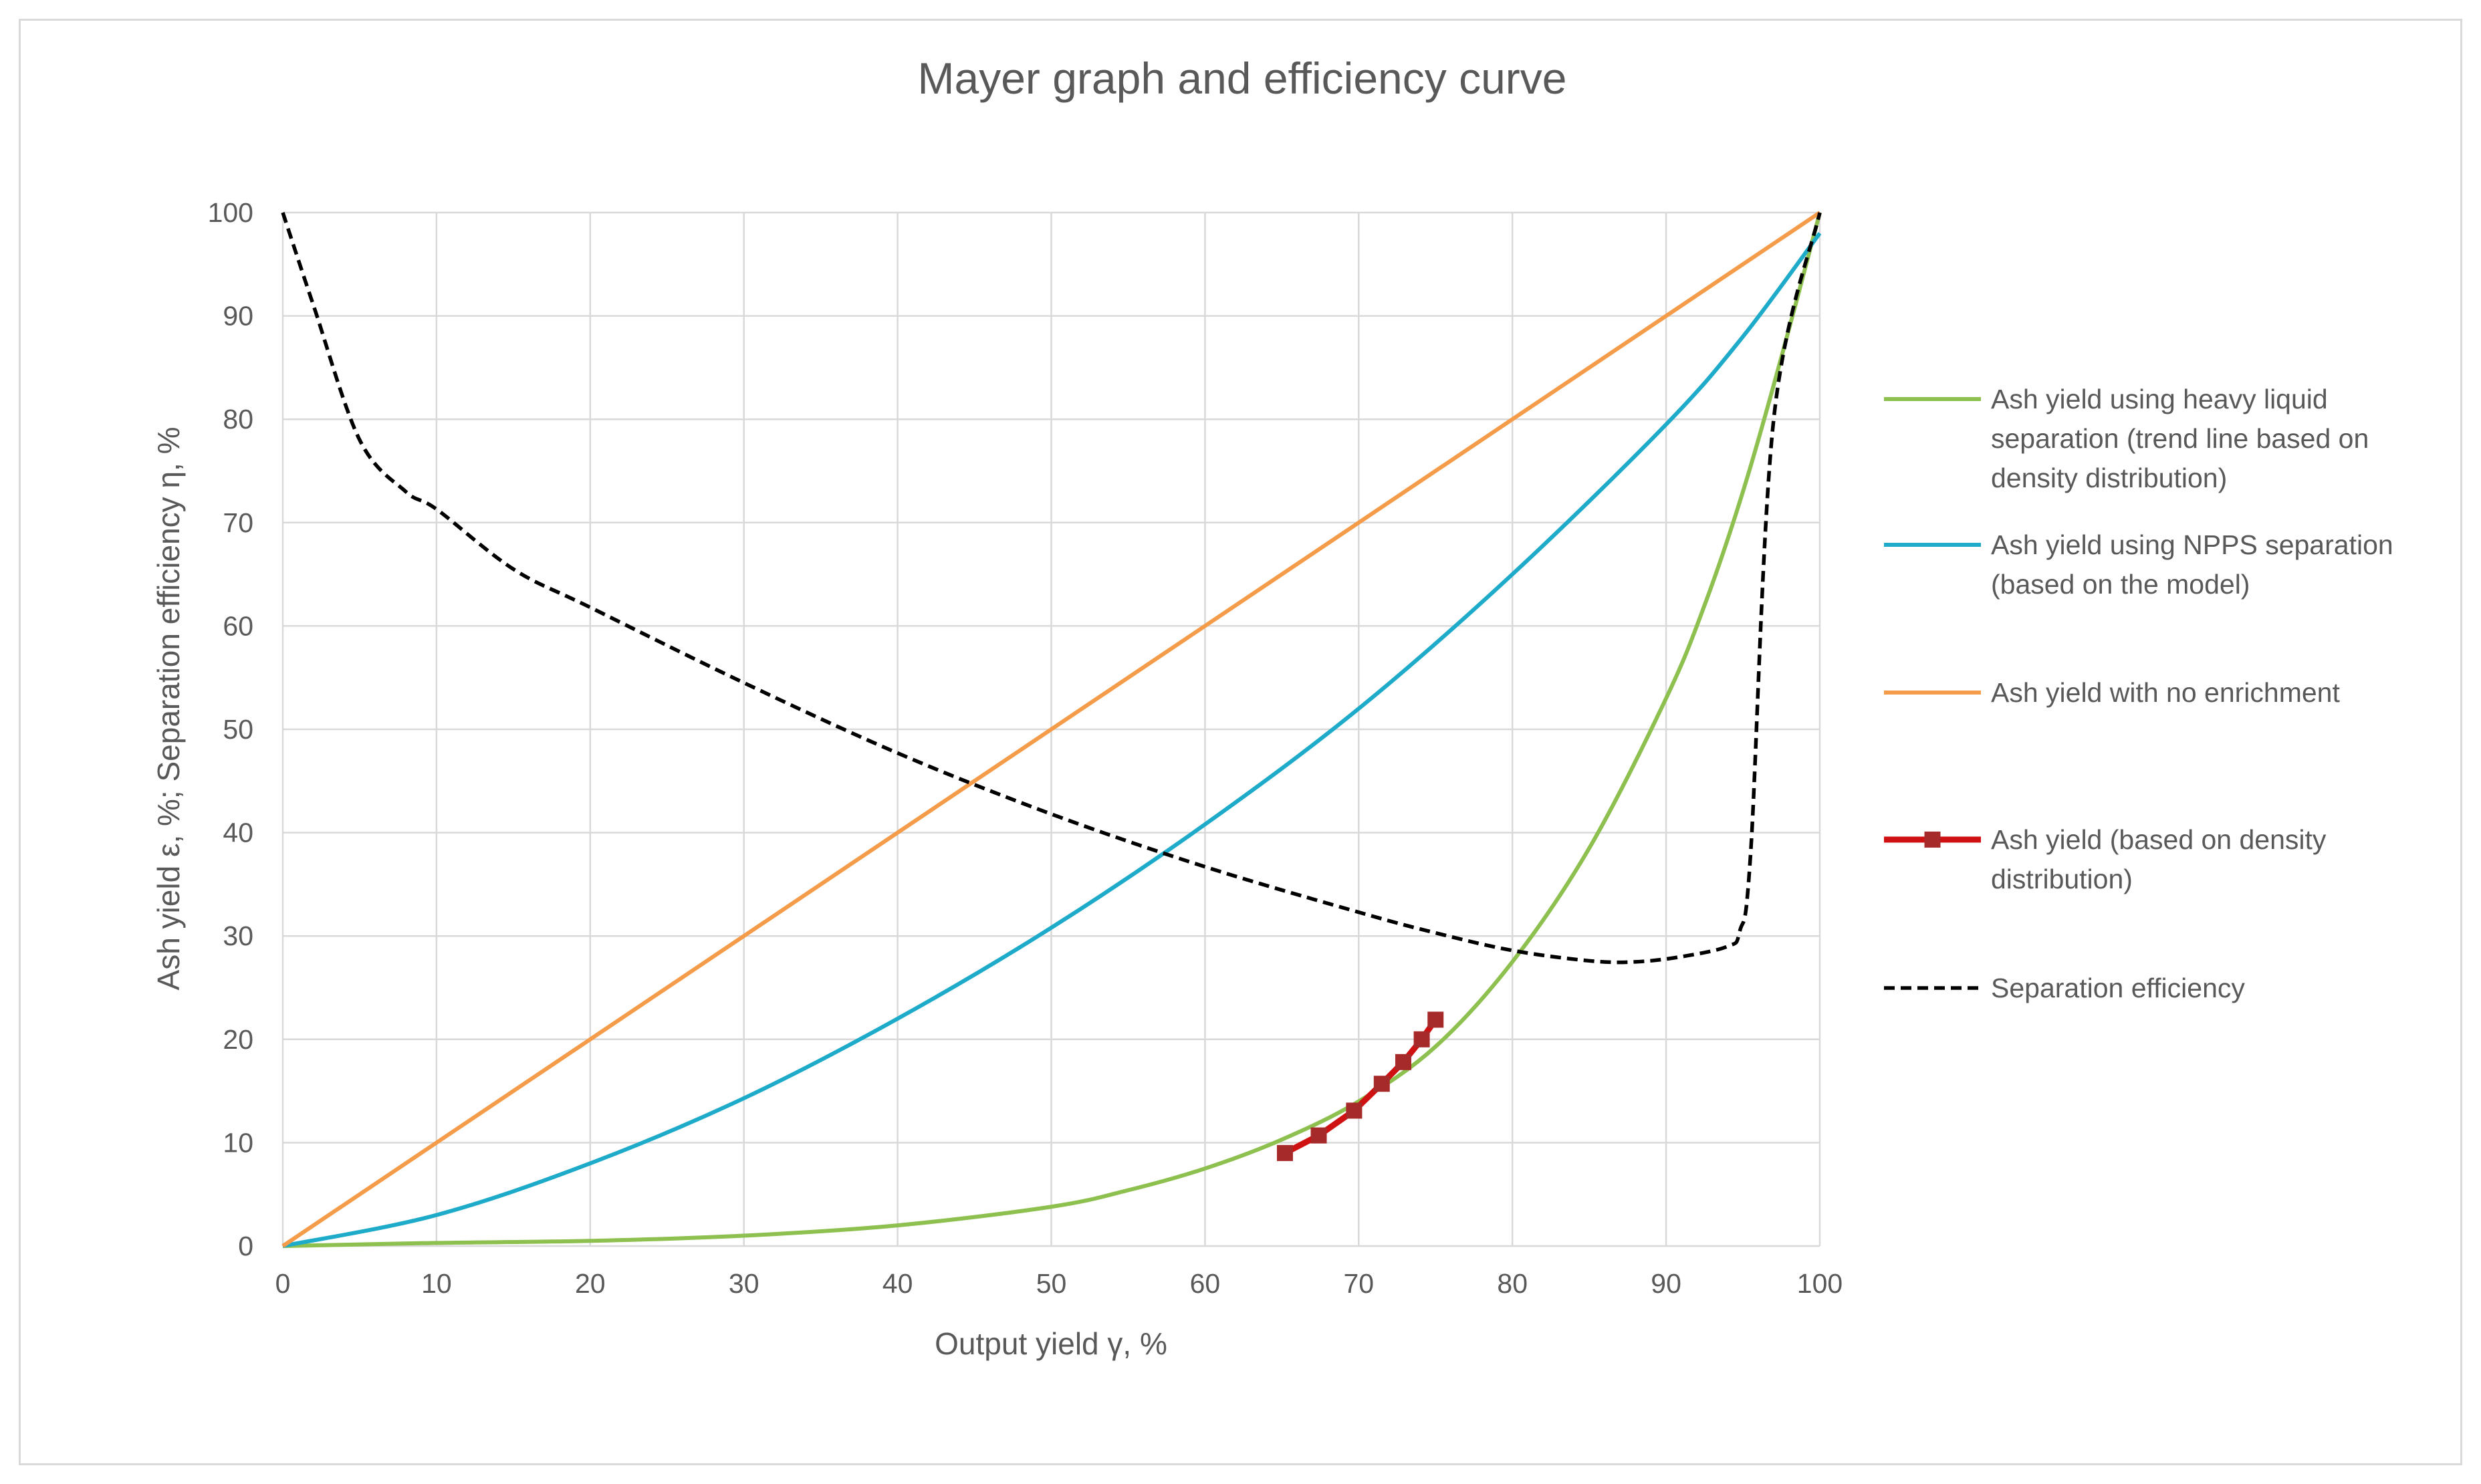 Image resolution: width=2481 pixels, height=1484 pixels. Describe the element at coordinates (238, 522) in the screenshot. I see `y-tick-label-7: 70` at that location.